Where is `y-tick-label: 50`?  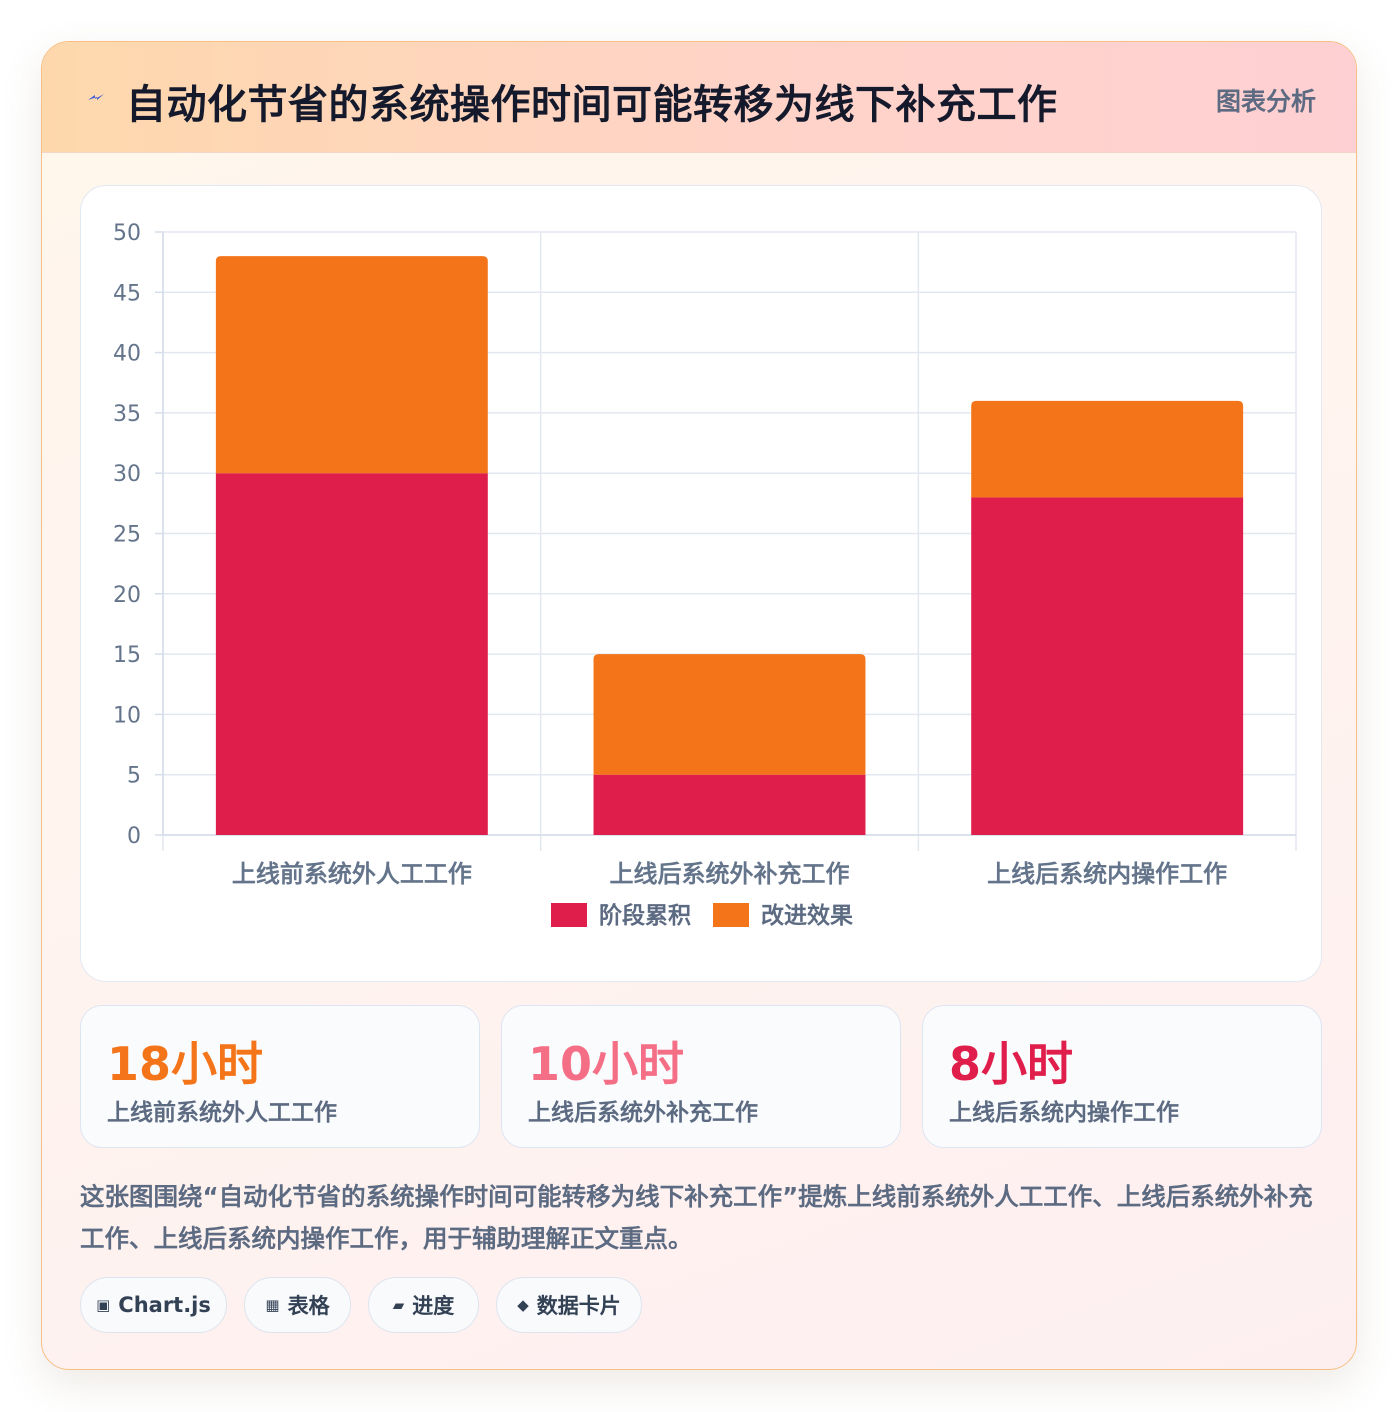 y-tick-label: 50 is located at coordinates (127, 233).